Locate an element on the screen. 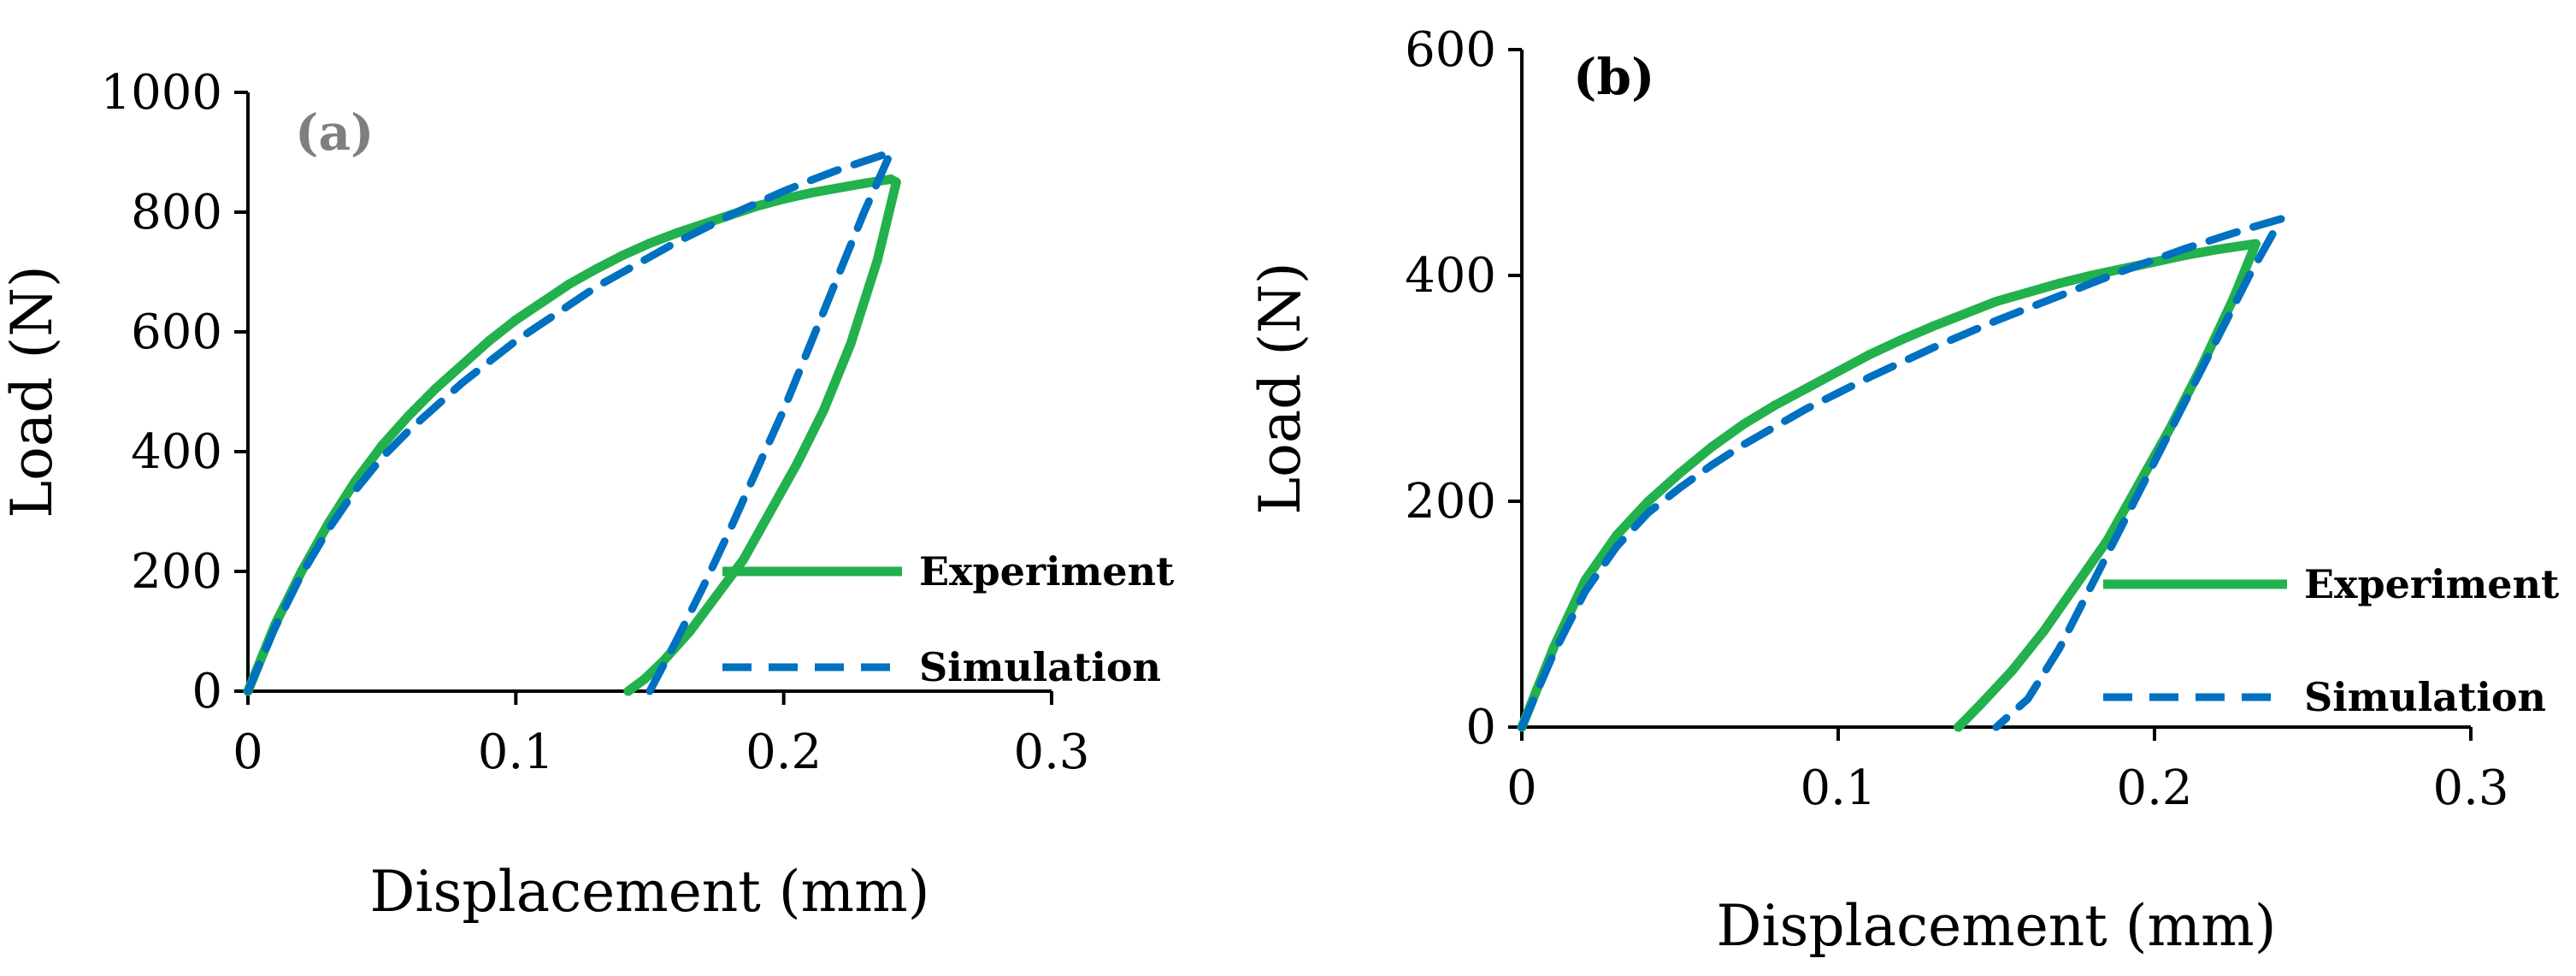 The image size is (2576, 976). y-tick-label: 1000 is located at coordinates (161, 93).